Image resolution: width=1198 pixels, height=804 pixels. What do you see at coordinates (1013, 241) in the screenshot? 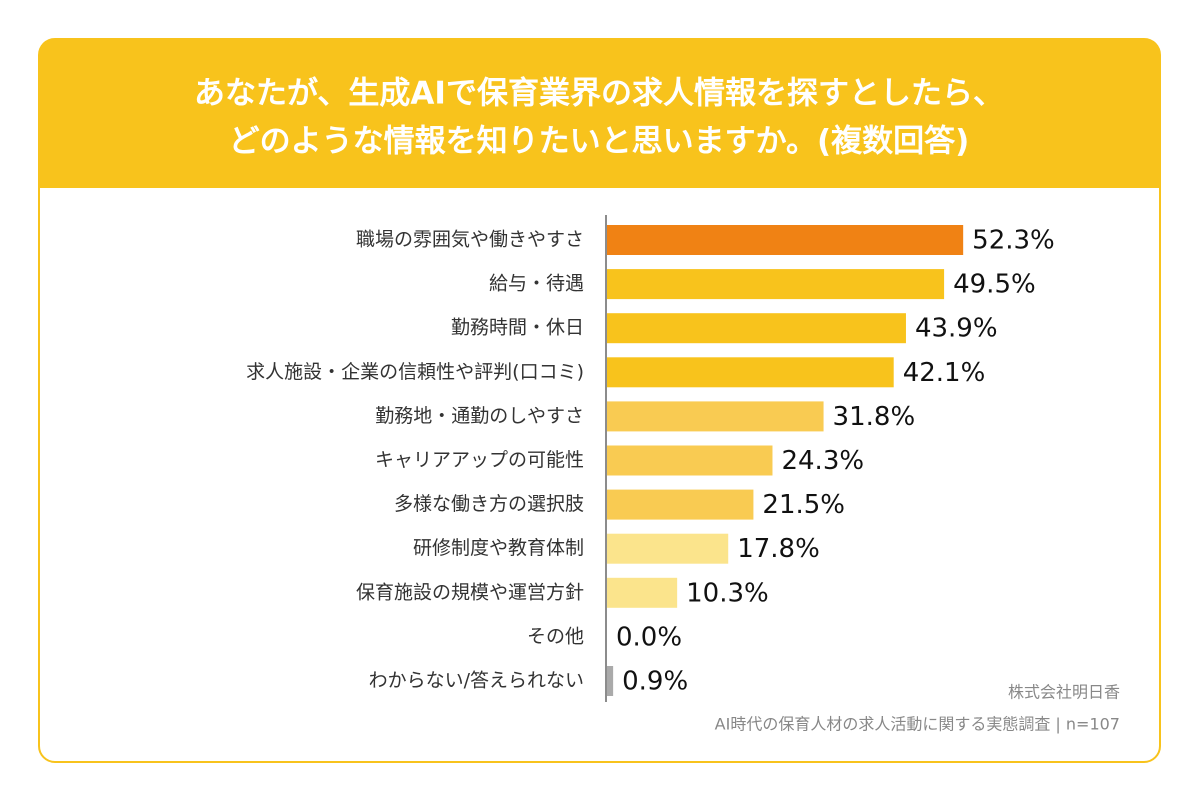
I see `value-label: 52.3%` at bounding box center [1013, 241].